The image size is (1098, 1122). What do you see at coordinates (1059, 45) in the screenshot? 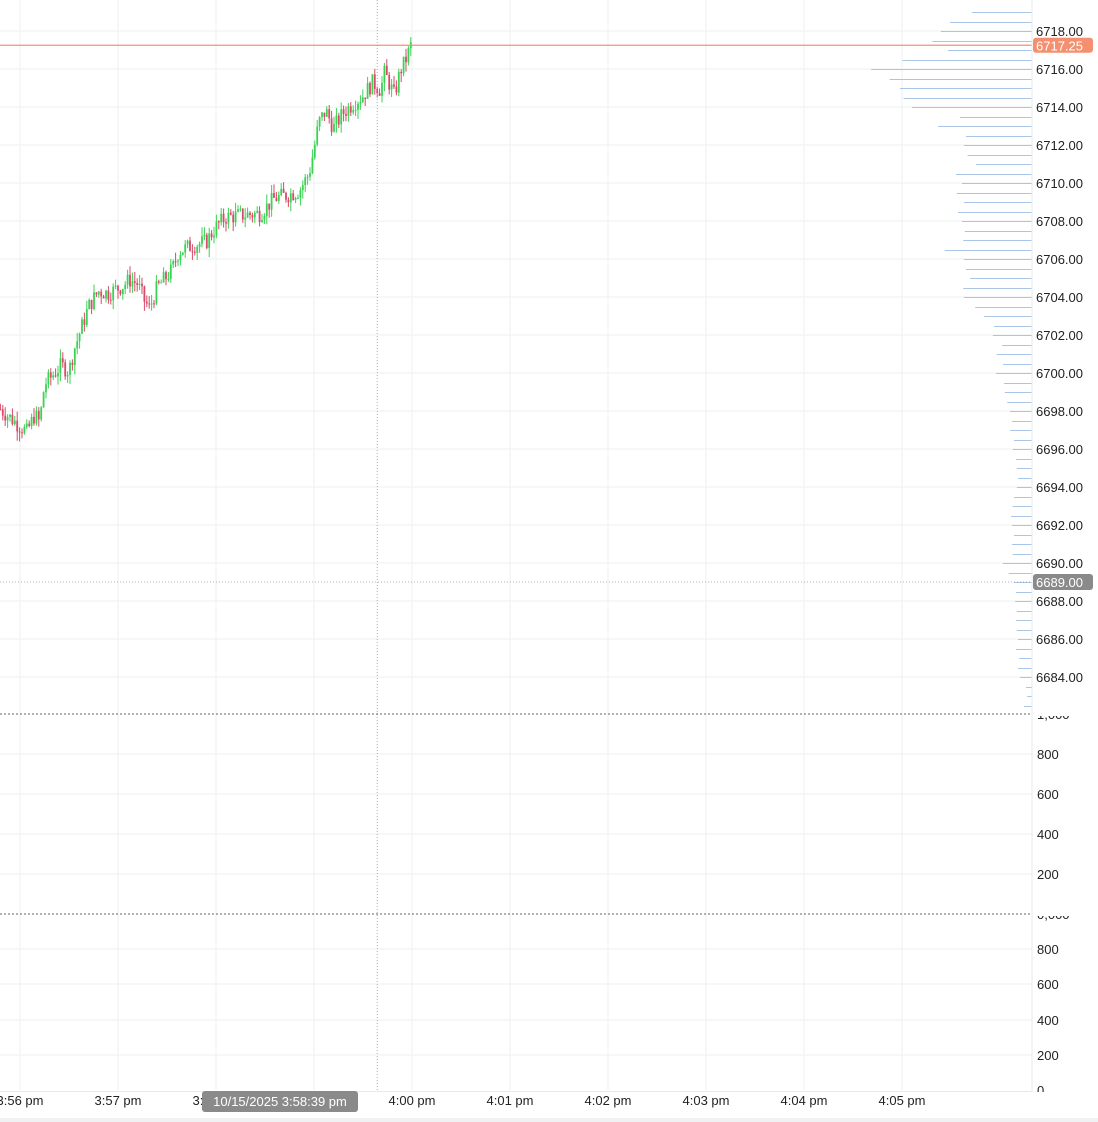
I see `last-price-tag: 6717.25` at bounding box center [1059, 45].